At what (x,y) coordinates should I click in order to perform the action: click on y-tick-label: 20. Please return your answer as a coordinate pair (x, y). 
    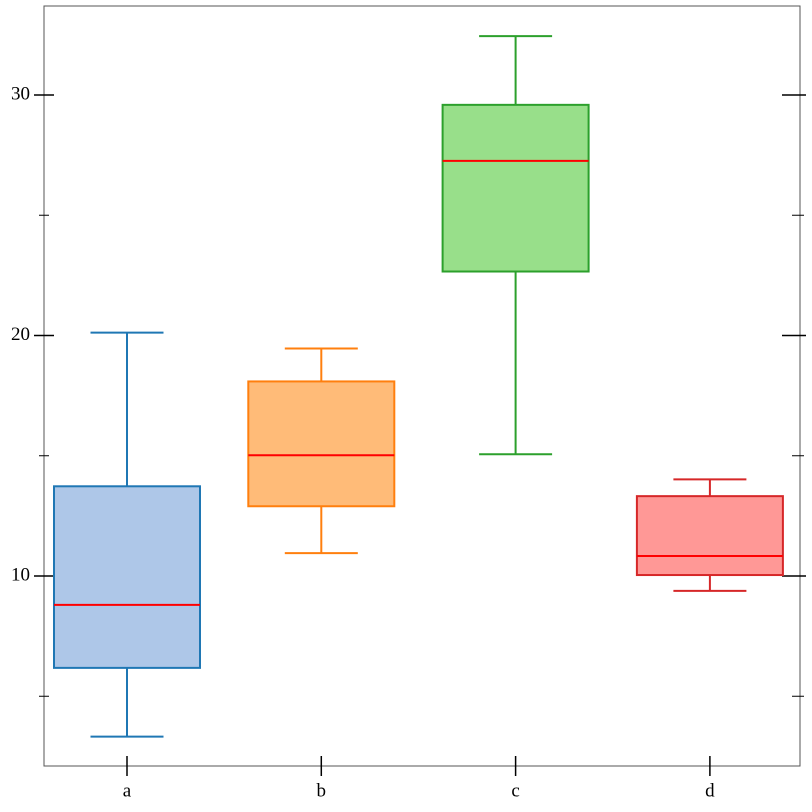
    Looking at the image, I should click on (20, 334).